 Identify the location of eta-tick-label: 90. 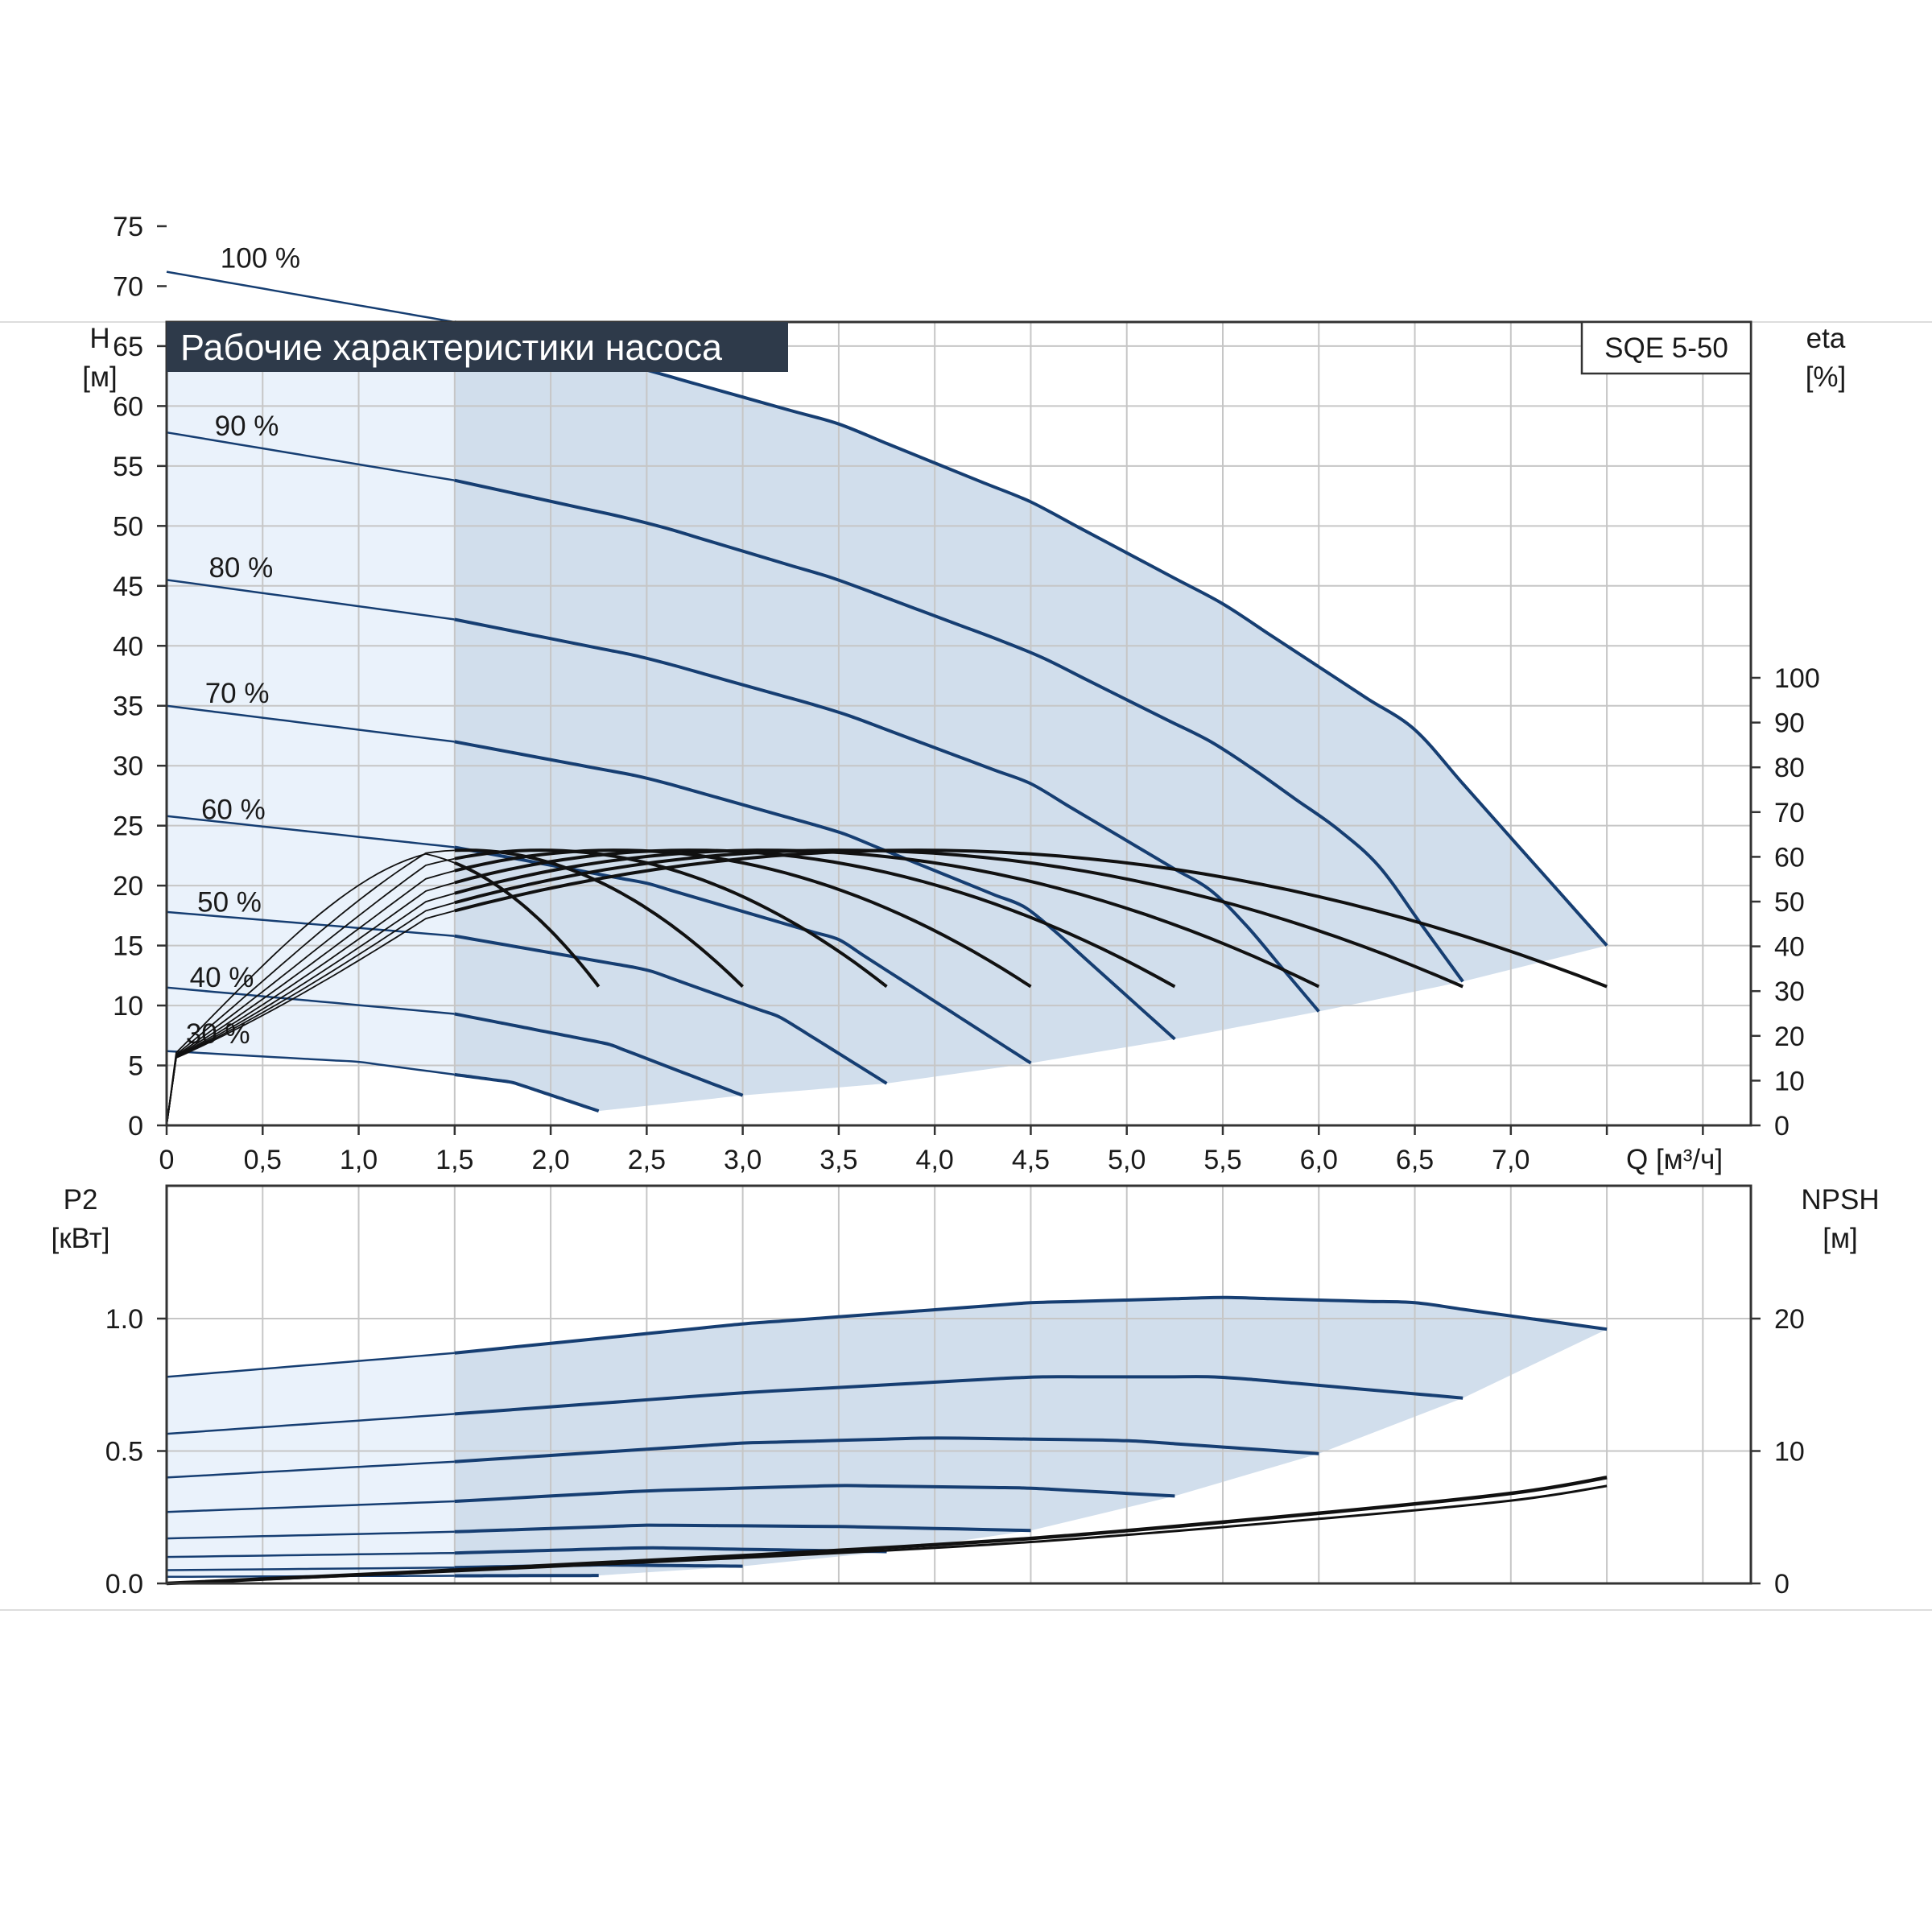
(1789, 723).